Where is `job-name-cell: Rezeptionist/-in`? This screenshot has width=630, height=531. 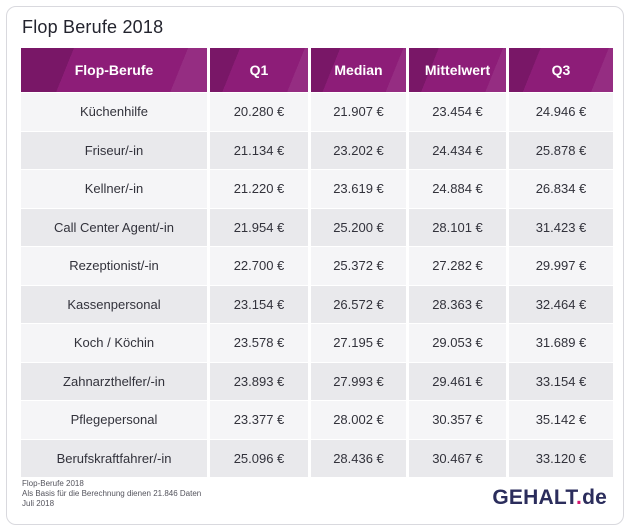 job-name-cell: Rezeptionist/-in is located at coordinates (114, 266).